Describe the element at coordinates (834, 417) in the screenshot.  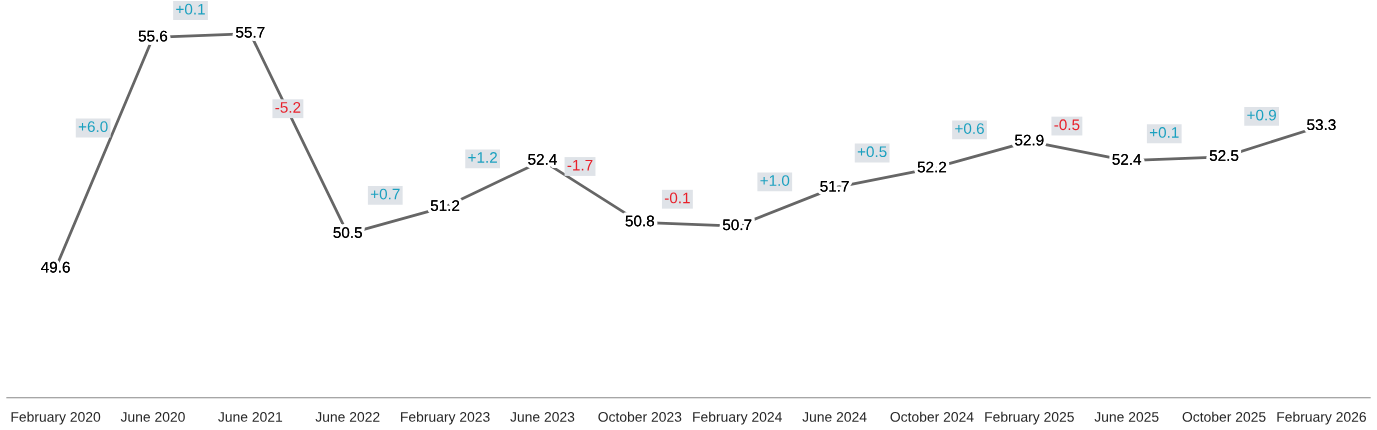
I see `x-tick-label: June 2024` at that location.